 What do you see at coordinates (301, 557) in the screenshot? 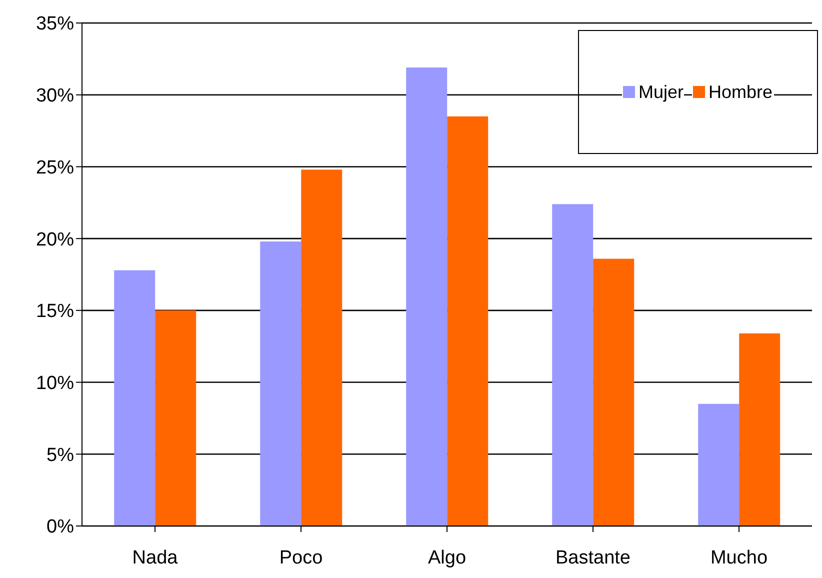
I see `x-tick-label: Poco` at bounding box center [301, 557].